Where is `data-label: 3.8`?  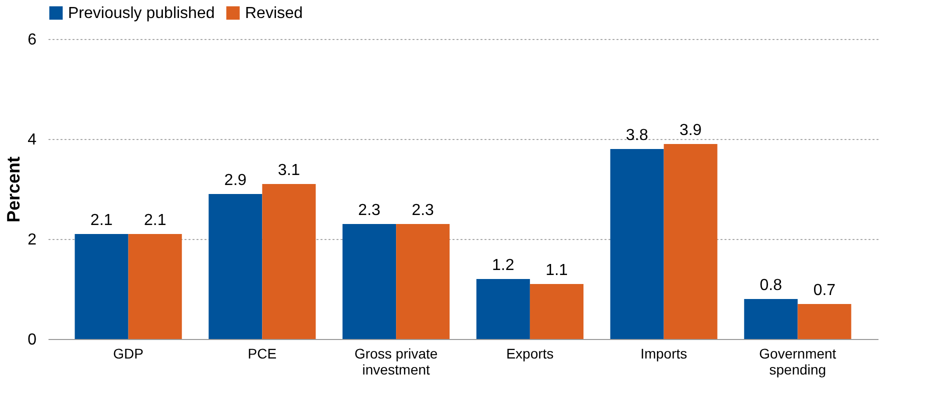 data-label: 3.8 is located at coordinates (637, 135).